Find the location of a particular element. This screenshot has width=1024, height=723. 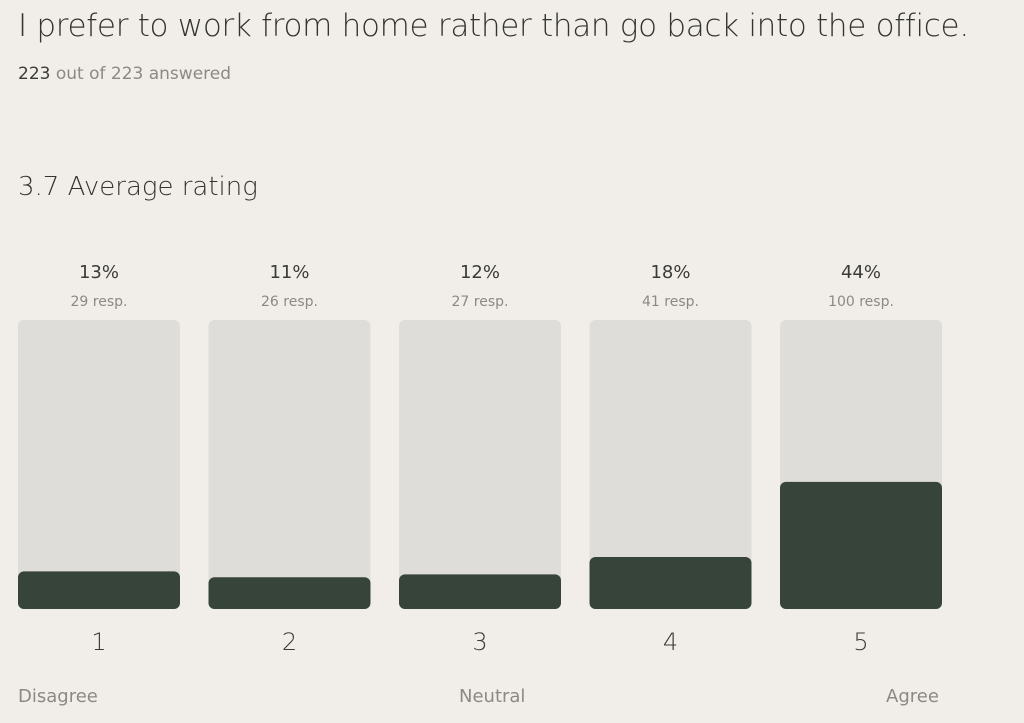

average-rating: 3.7 Average rating is located at coordinates (138, 187).